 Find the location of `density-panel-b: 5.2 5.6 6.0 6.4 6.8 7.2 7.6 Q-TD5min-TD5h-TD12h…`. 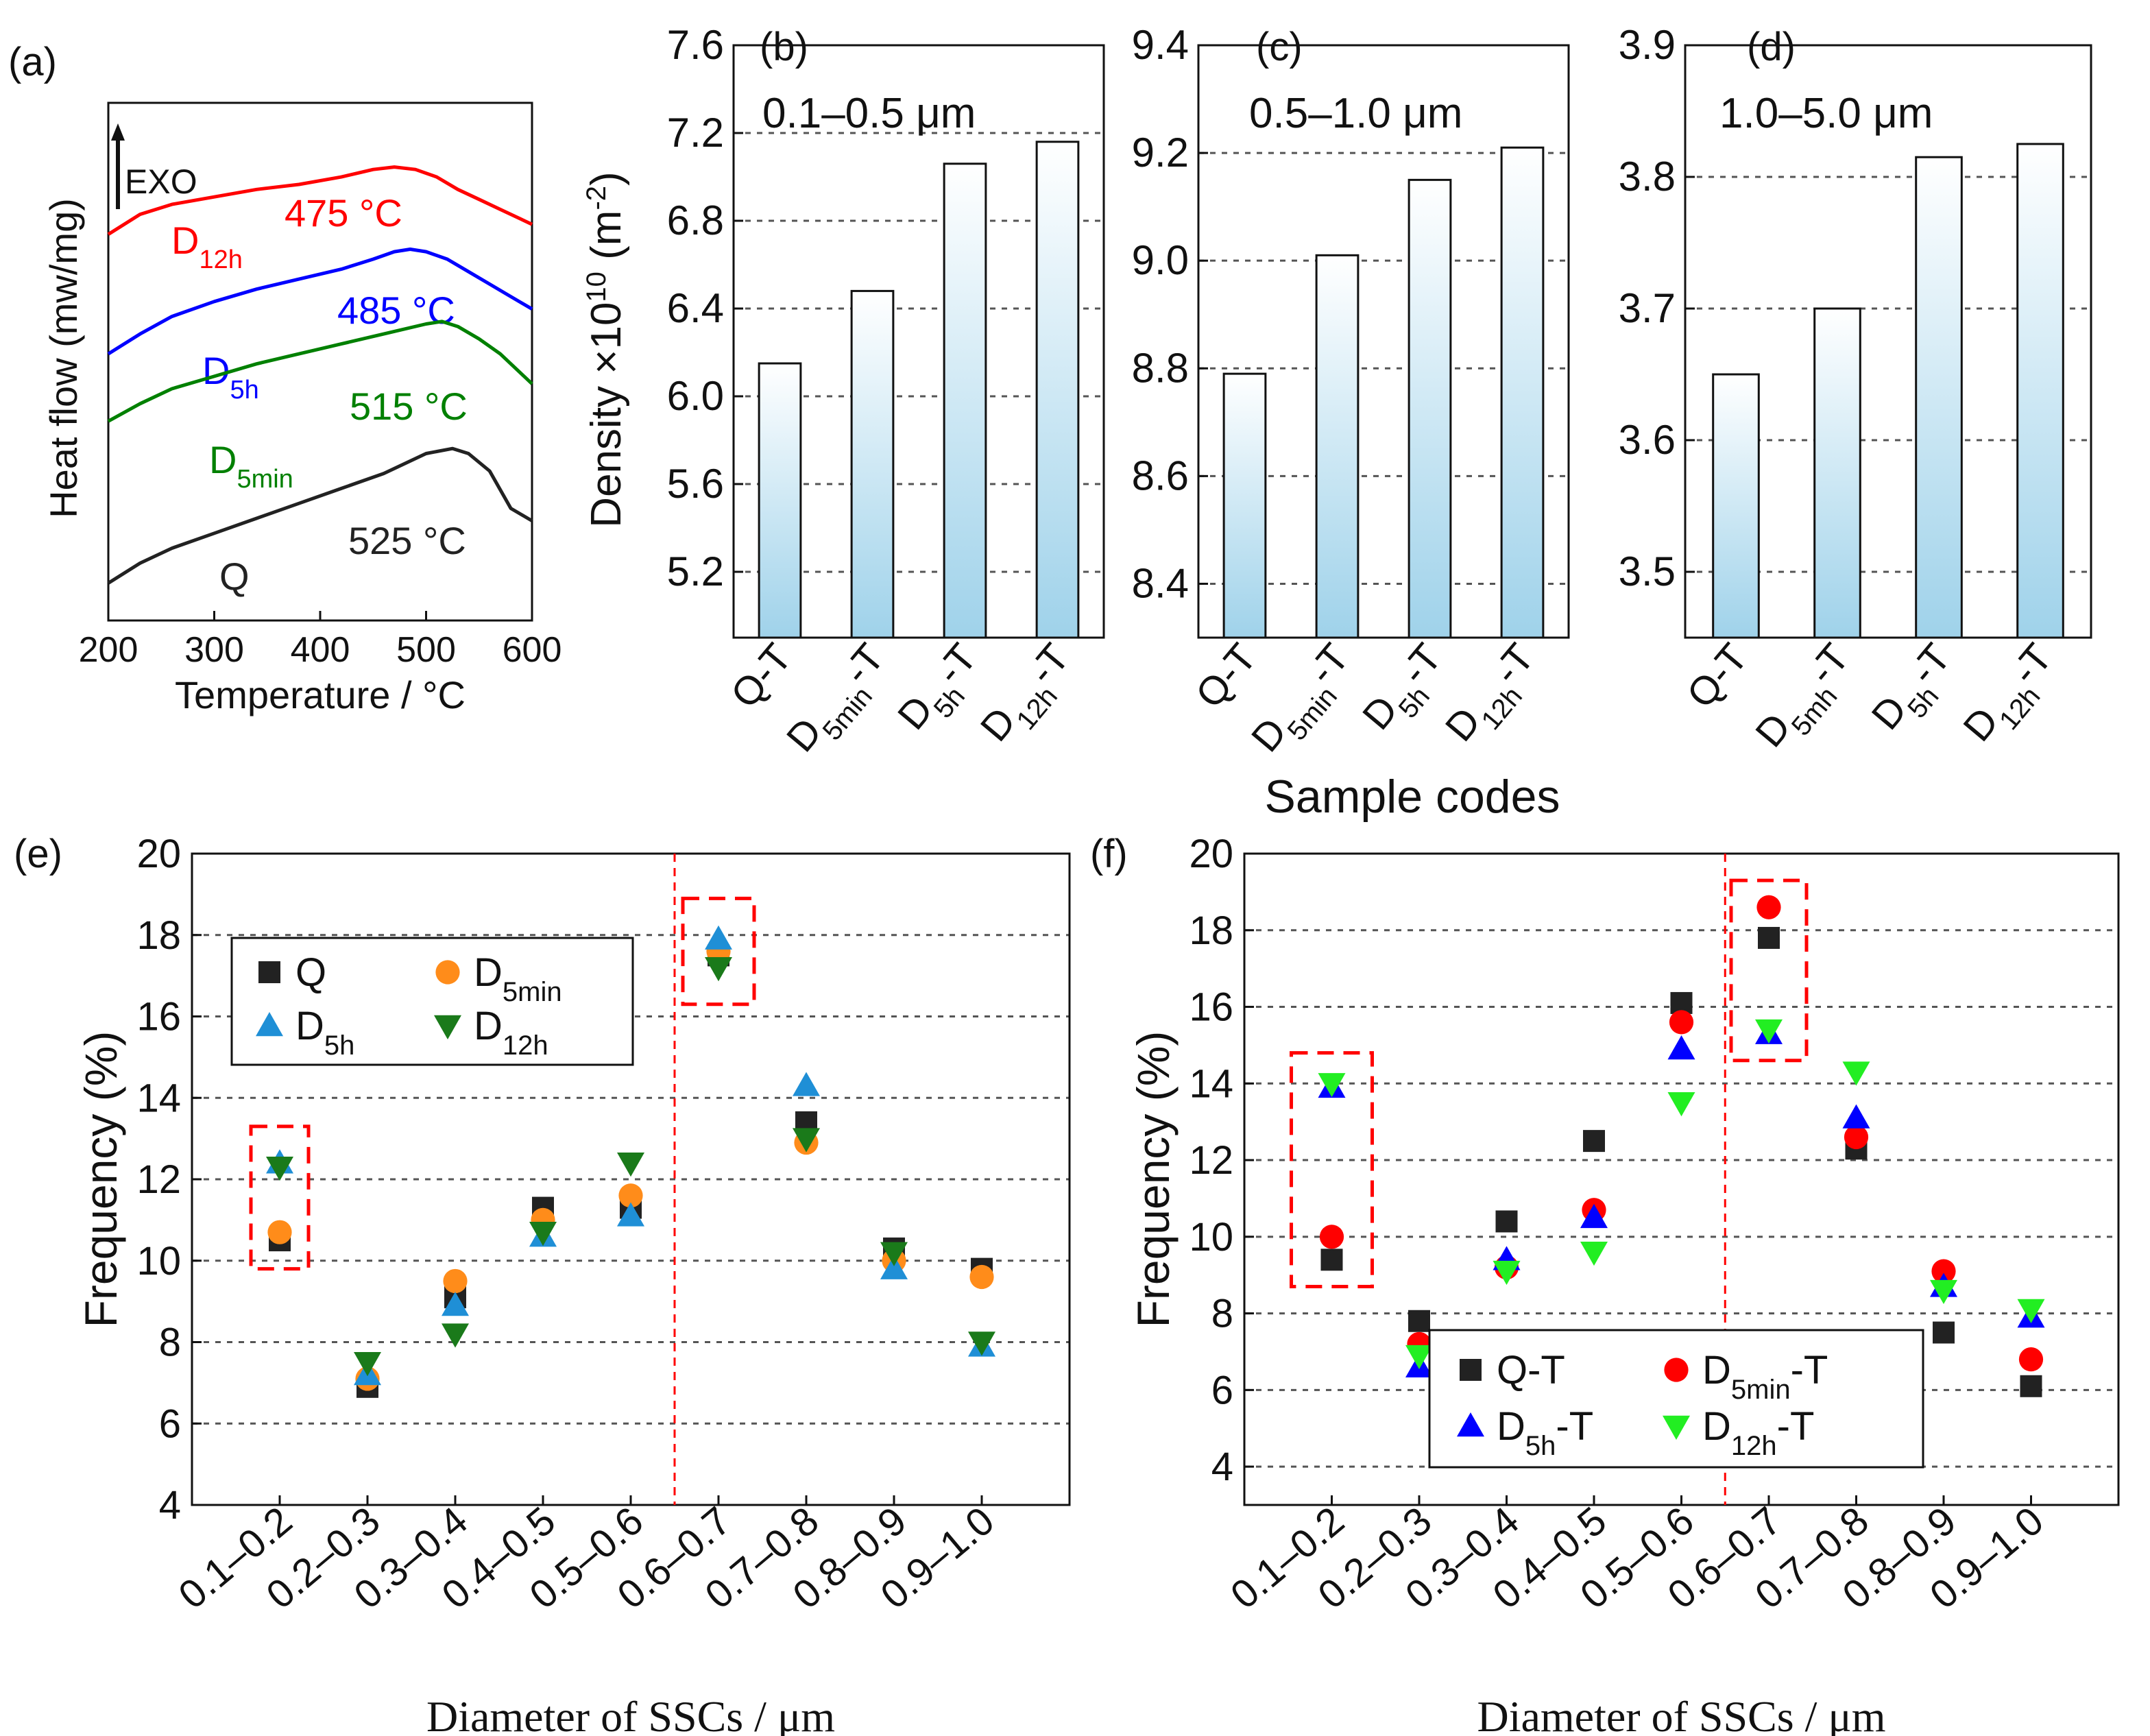

density-panel-b: 5.2 5.6 6.0 6.4 6.8 7.2 7.6 Q-TD5min-TD5h-TD12h… is located at coordinates (886, 396).